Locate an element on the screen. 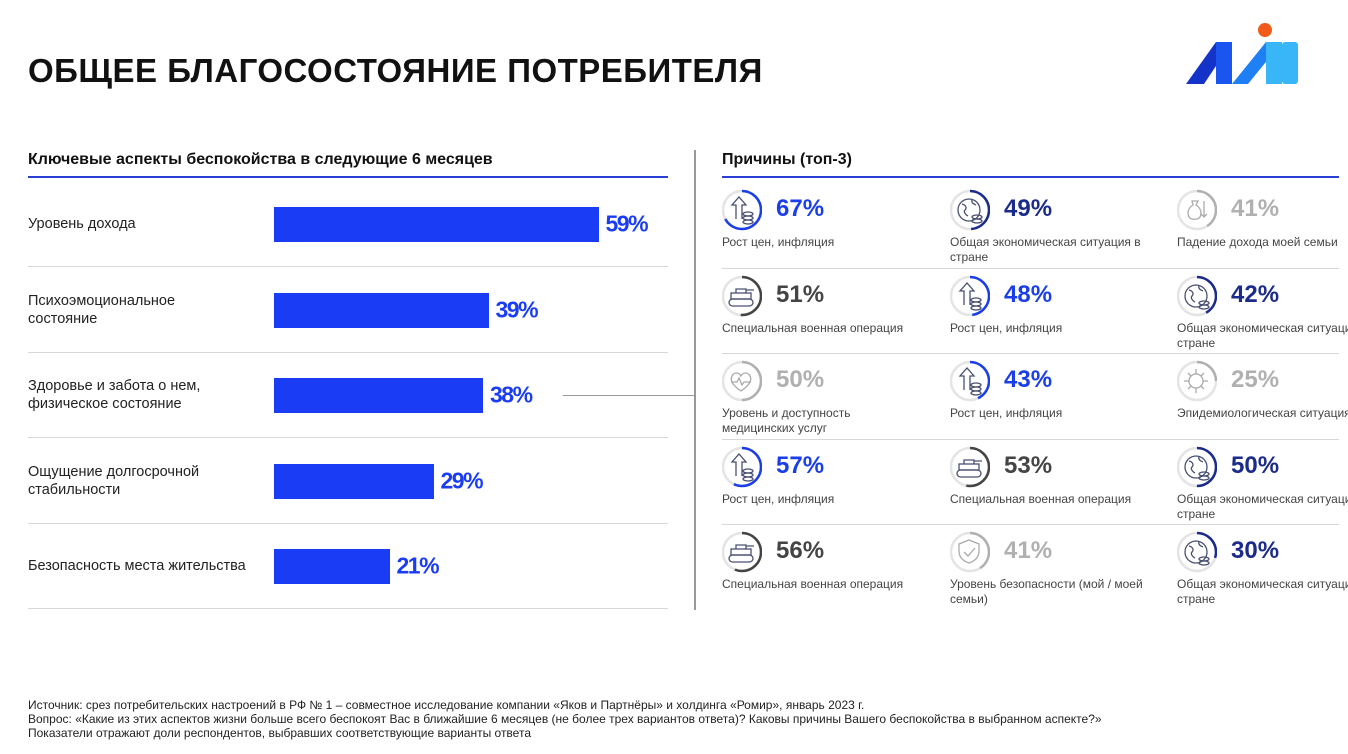  right-section-title: Причины (топ-3) is located at coordinates (787, 159).